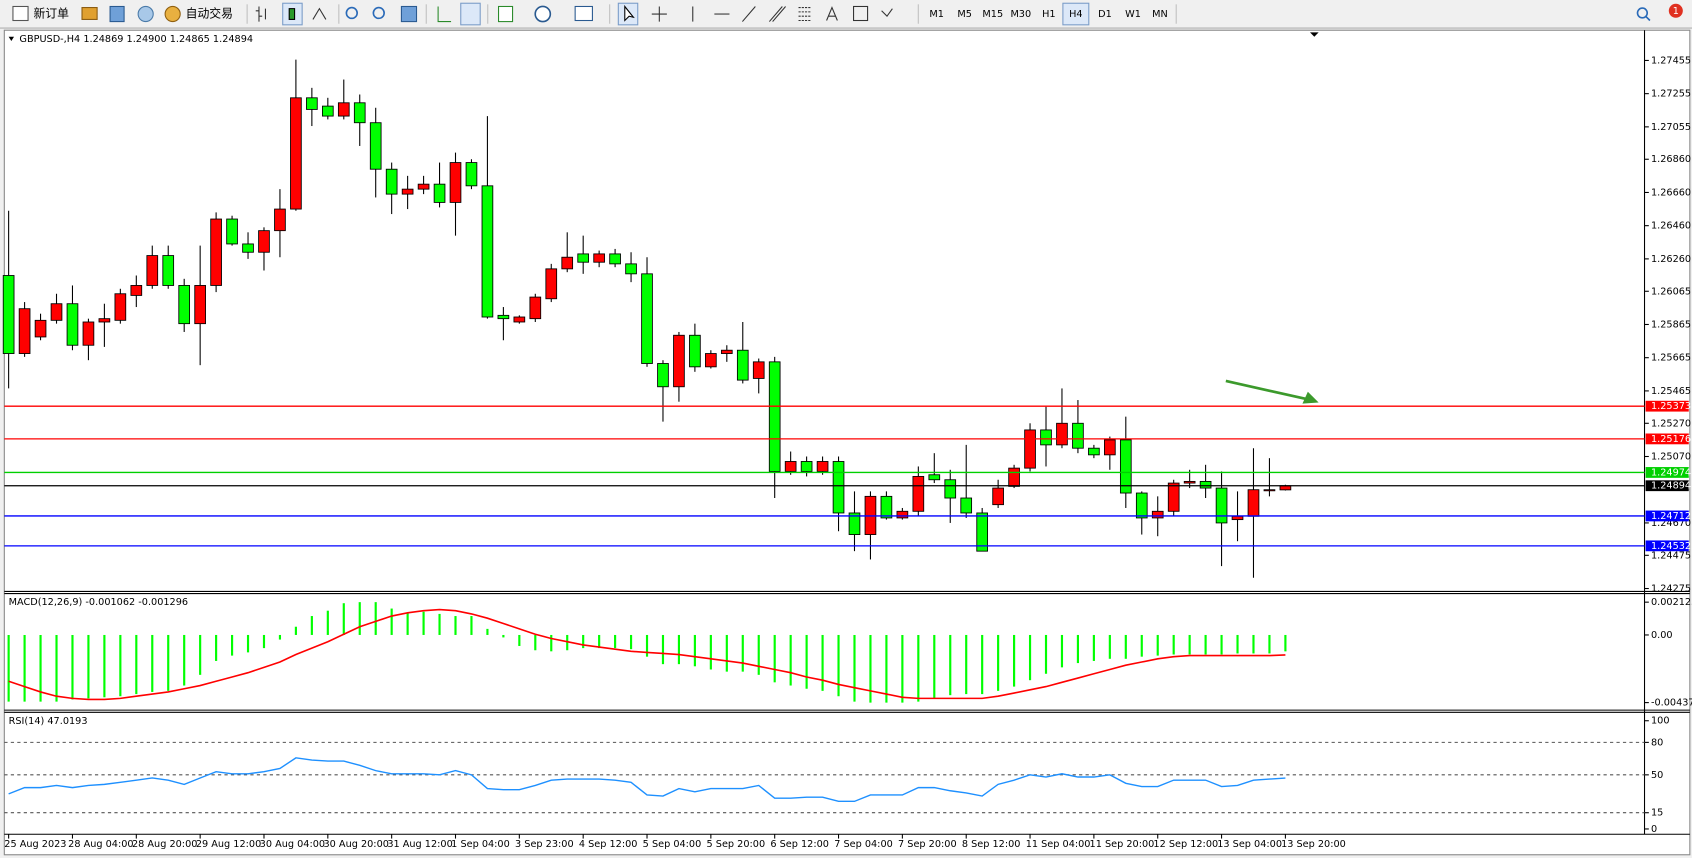  What do you see at coordinates (100, 844) in the screenshot?
I see `x-tick-label: 28 Aug 04:00` at bounding box center [100, 844].